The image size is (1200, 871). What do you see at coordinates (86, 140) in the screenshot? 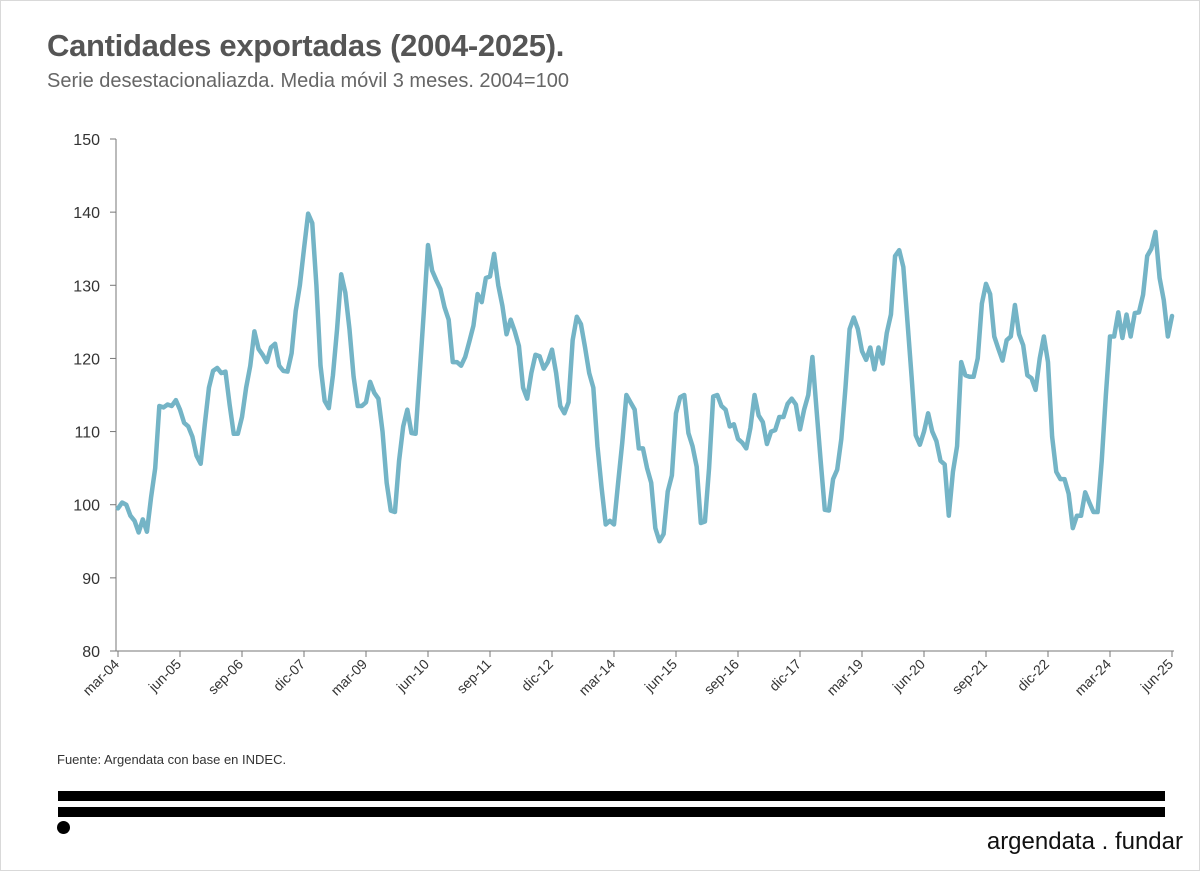
I see `y-tick-label: 150` at bounding box center [86, 140].